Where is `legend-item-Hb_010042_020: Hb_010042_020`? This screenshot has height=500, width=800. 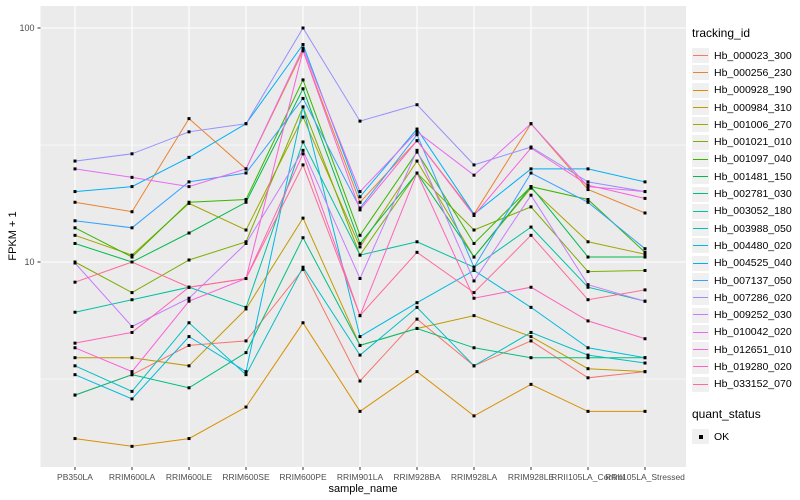 legend-item-Hb_010042_020: Hb_010042_020 is located at coordinates (746, 332).